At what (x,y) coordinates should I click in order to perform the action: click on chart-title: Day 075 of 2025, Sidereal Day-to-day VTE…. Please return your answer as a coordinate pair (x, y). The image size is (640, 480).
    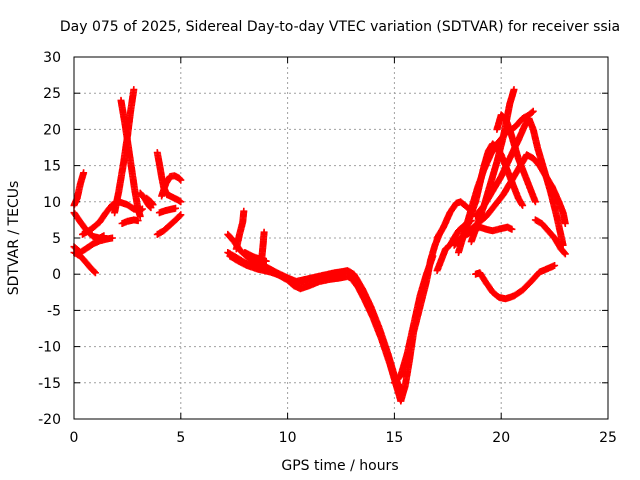
    Looking at the image, I should click on (340, 27).